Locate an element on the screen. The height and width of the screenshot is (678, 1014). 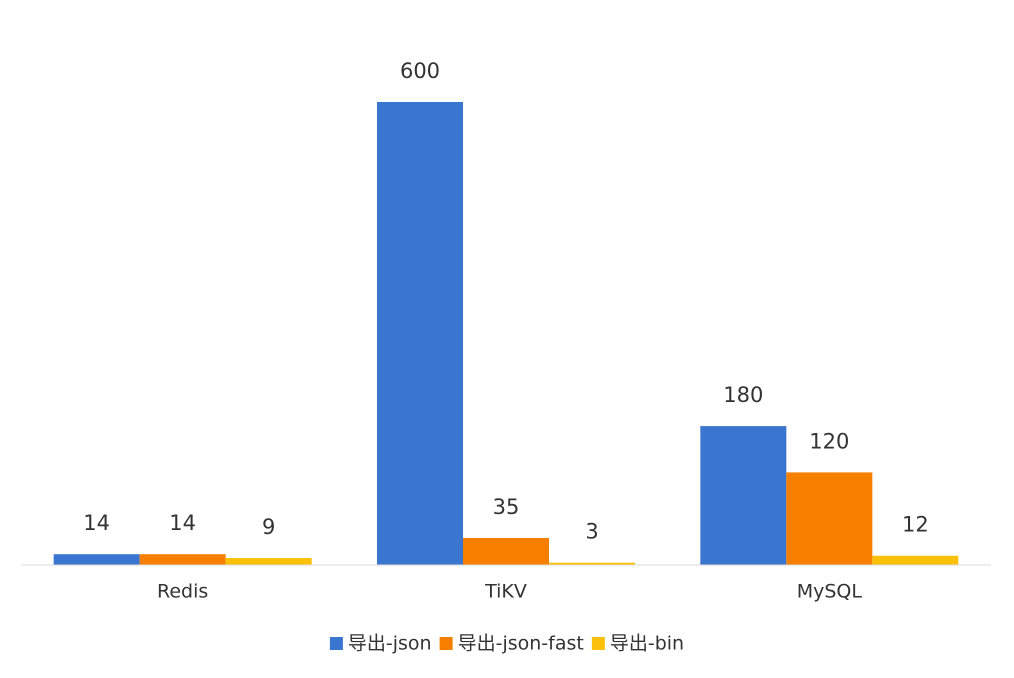
data-label: 3 is located at coordinates (591, 532).